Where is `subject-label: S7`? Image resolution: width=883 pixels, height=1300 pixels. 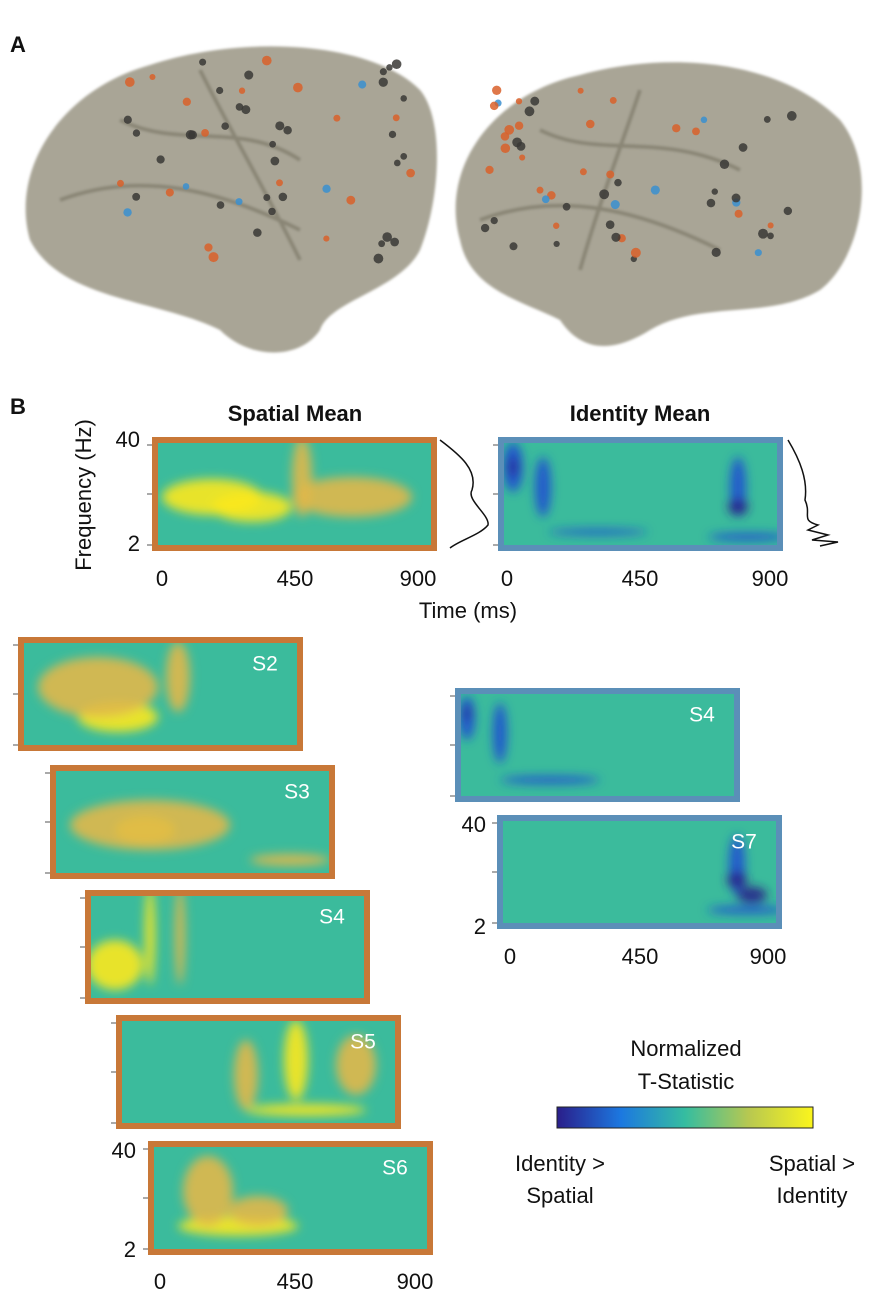 subject-label: S7 is located at coordinates (744, 842).